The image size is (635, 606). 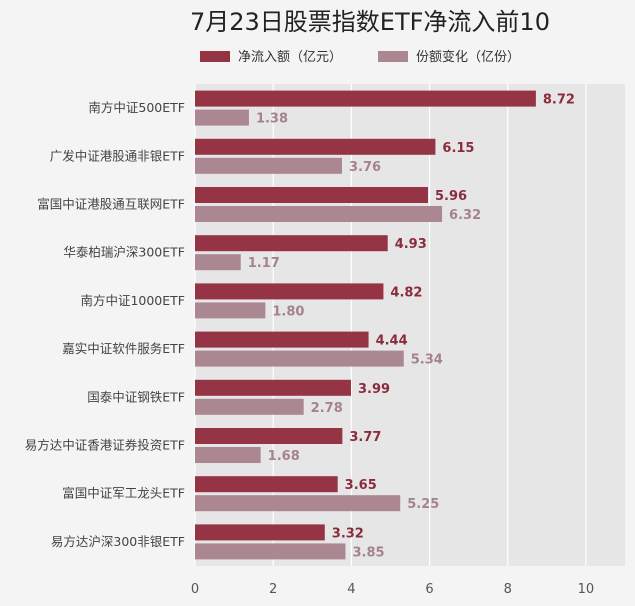 What do you see at coordinates (288, 311) in the screenshot?
I see `data-label: 1.80` at bounding box center [288, 311].